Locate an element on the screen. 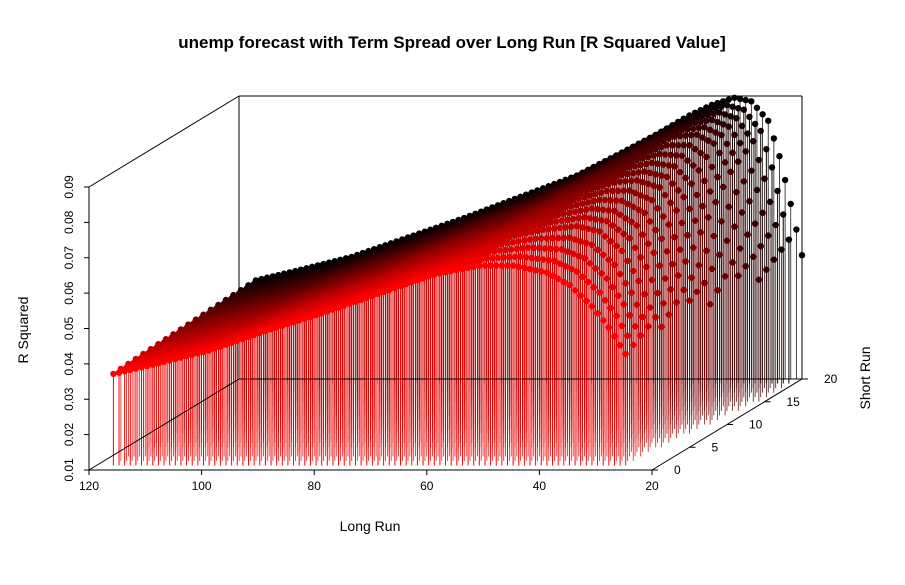 The width and height of the screenshot is (905, 585). y-tick-label: 5 is located at coordinates (715, 447).